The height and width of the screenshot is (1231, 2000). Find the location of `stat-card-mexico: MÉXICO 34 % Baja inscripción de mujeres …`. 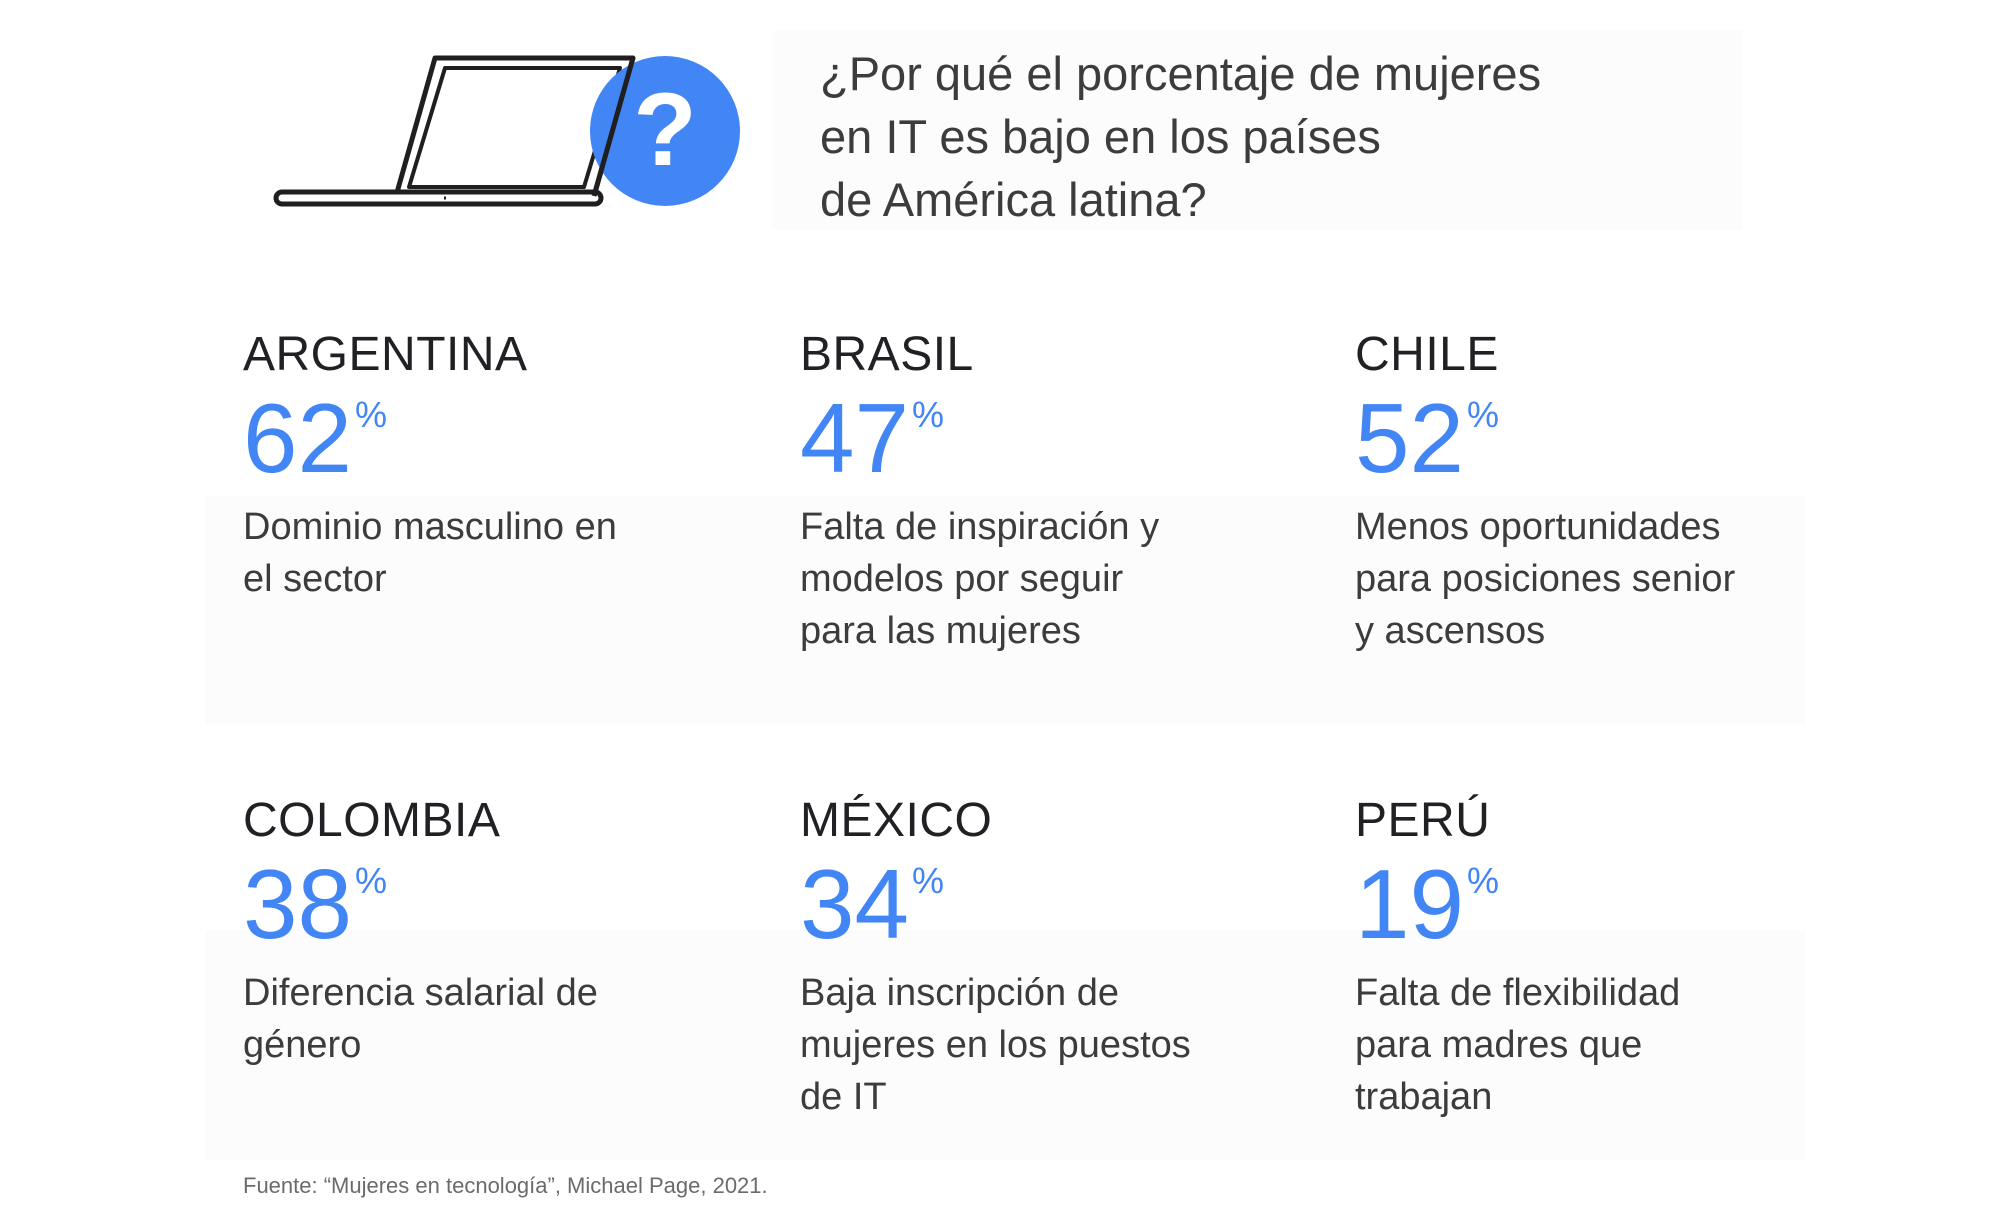

stat-card-mexico: MÉXICO 34 % Baja inscripción de mujeres … is located at coordinates (1060, 958).